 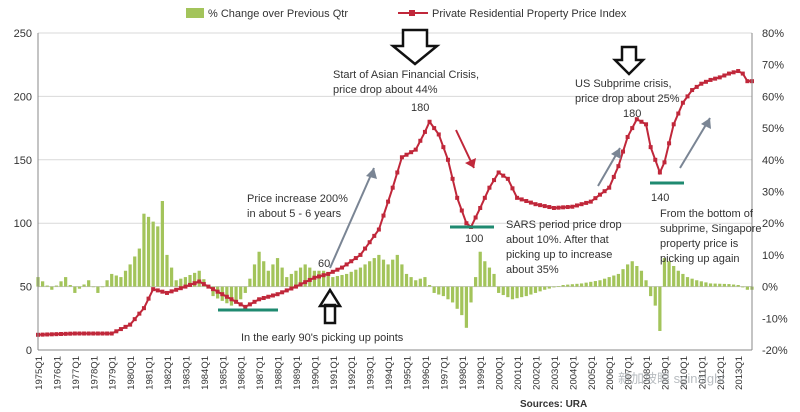 I want to click on x-tick-label: 2007Q1, so click(x=629, y=373).